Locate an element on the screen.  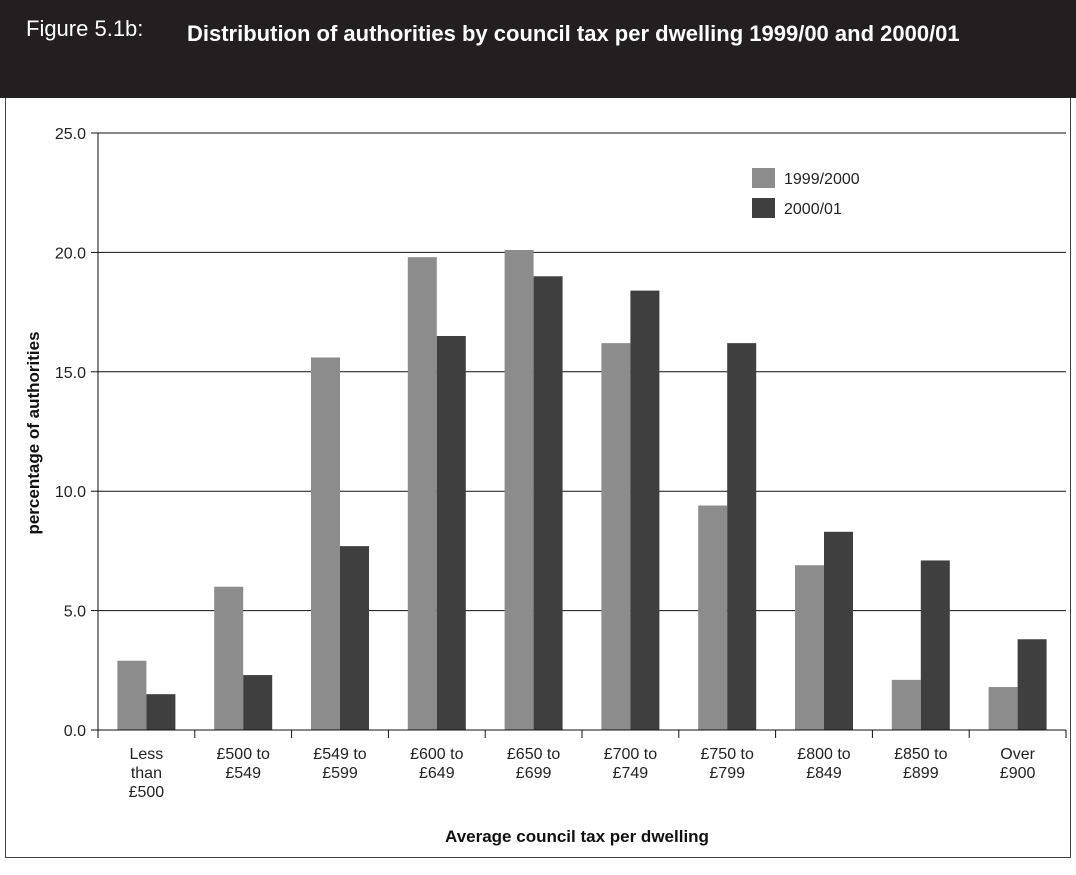
y-tick-label: 10.0 is located at coordinates (70, 492).